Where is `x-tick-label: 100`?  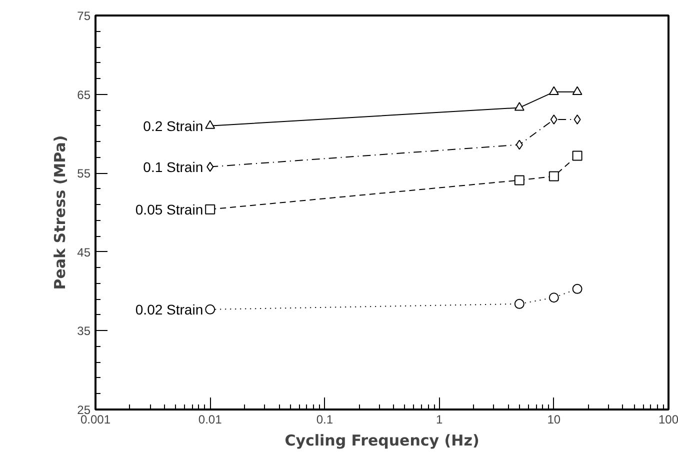
x-tick-label: 100 is located at coordinates (668, 419).